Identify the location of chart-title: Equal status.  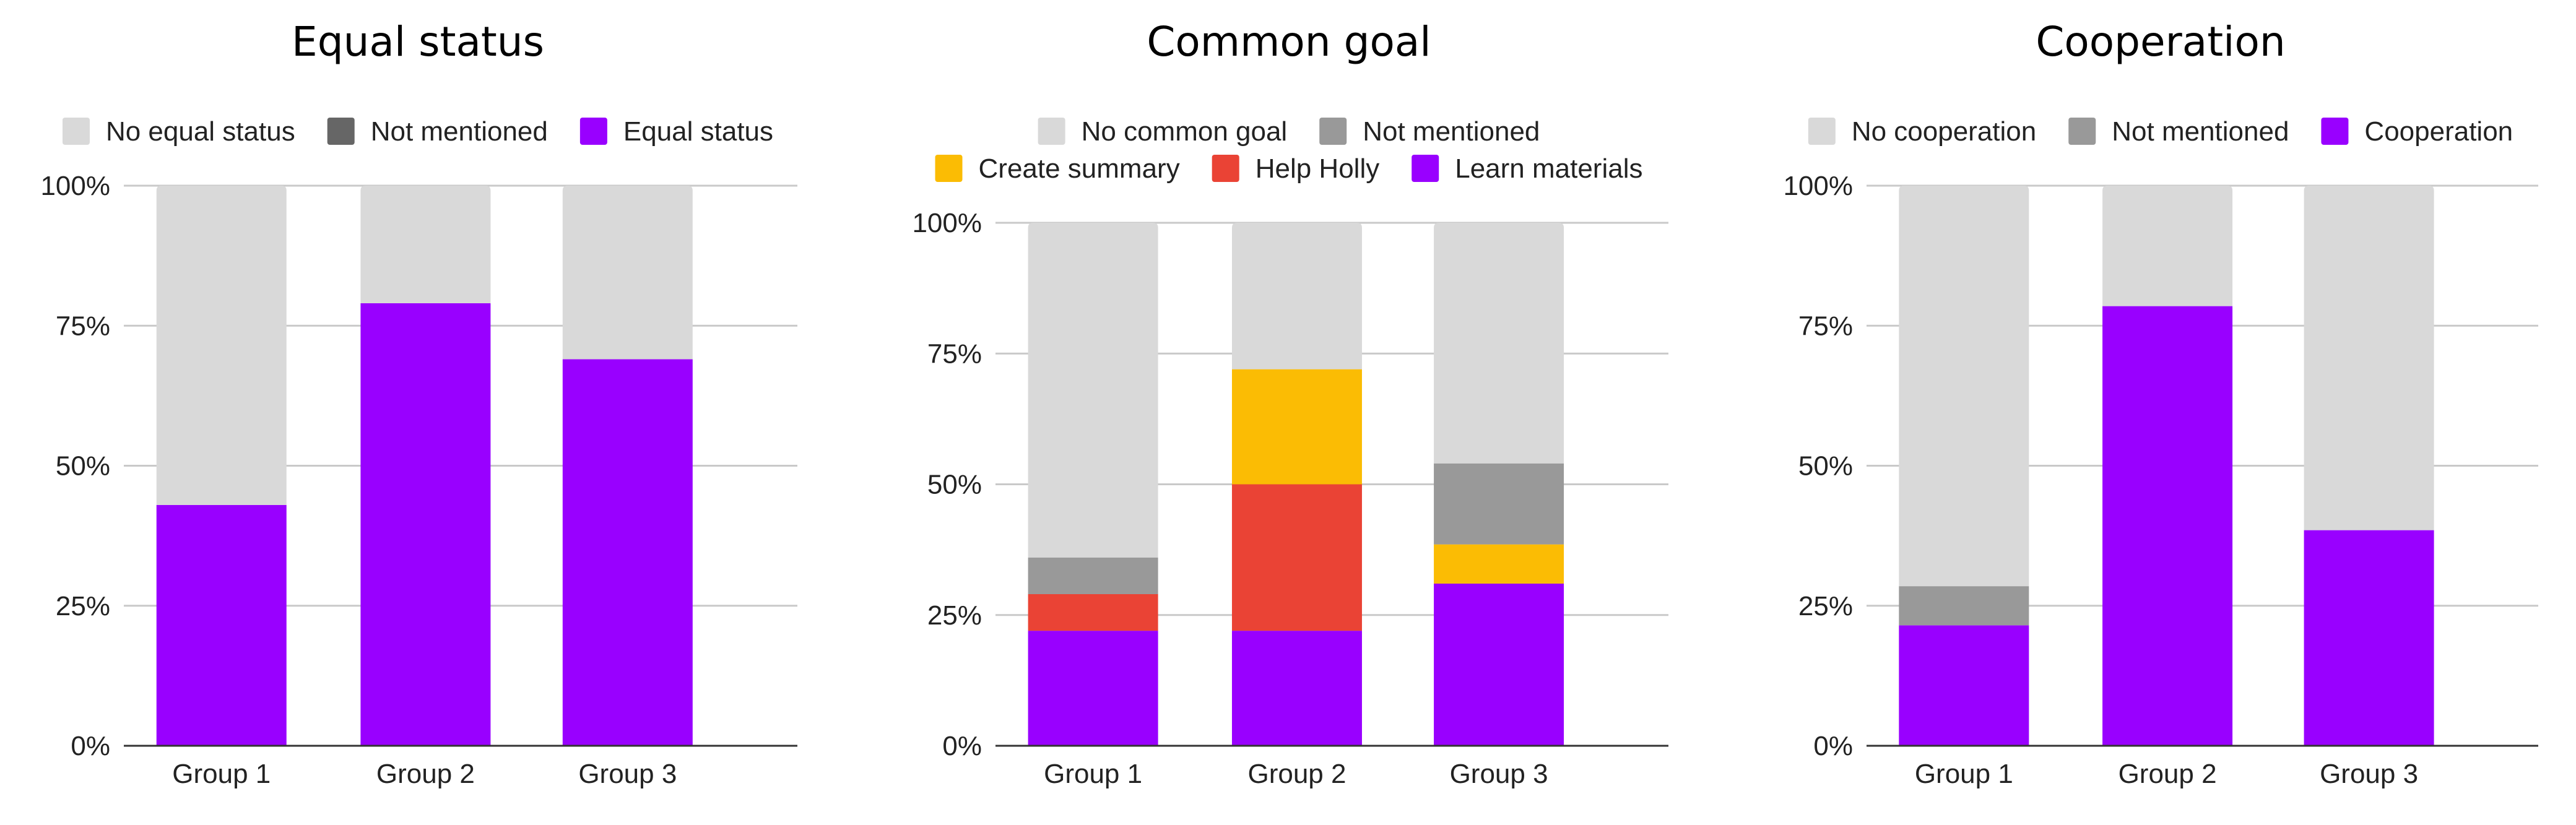
(418, 42).